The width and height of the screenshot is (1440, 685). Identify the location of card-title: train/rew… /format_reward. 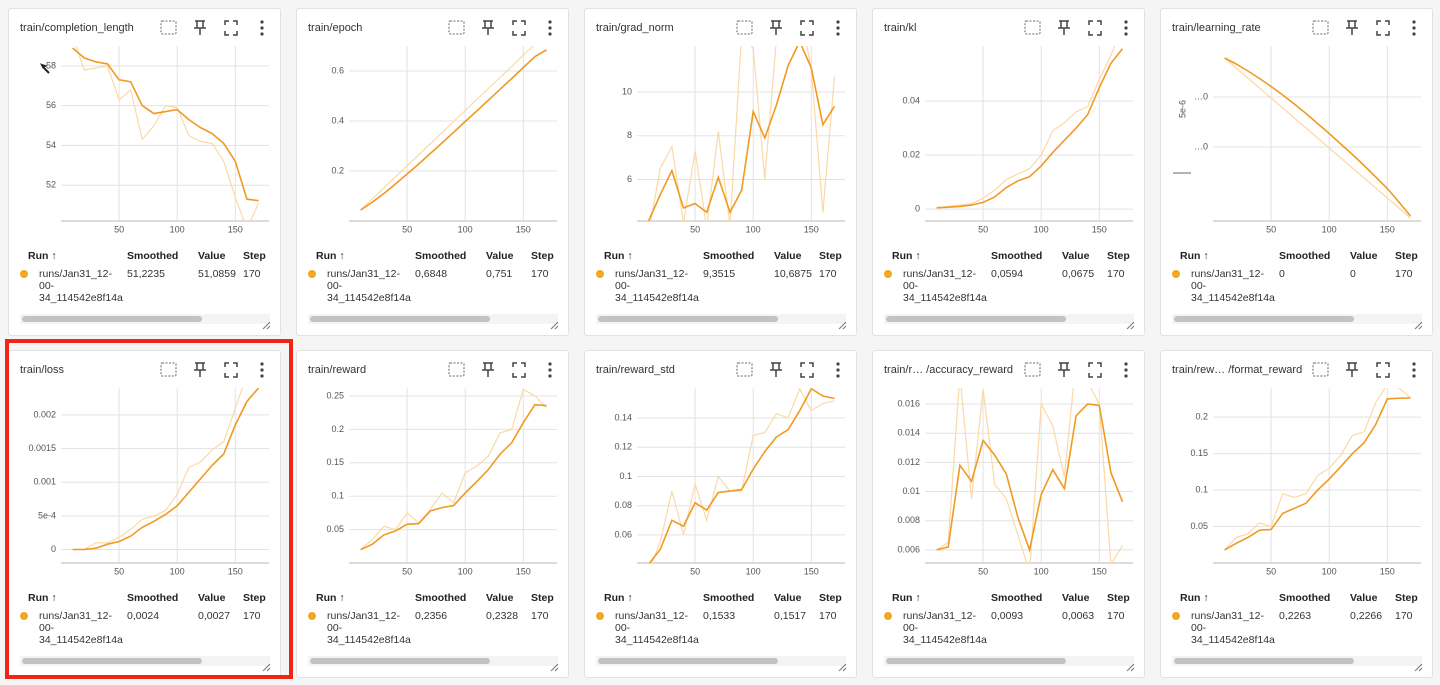
(1237, 370).